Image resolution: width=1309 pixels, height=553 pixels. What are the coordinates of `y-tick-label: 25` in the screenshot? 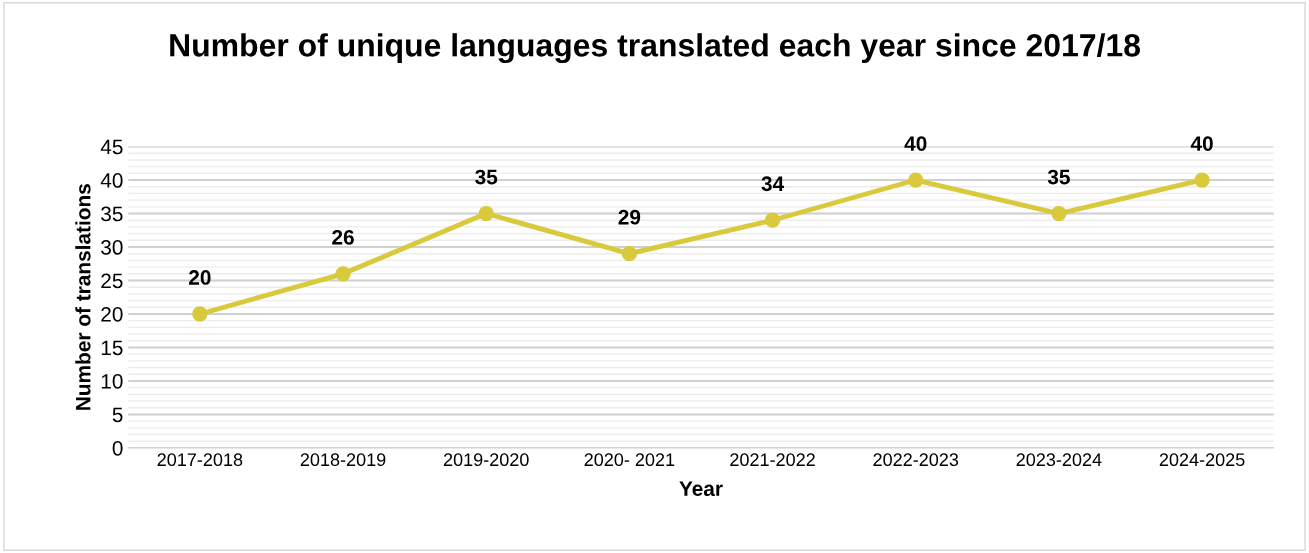 It's located at (112, 281).